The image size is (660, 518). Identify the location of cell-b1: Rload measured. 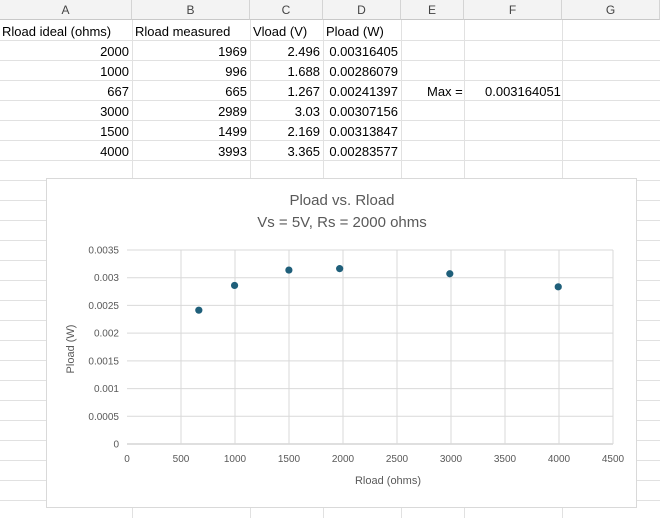
(183, 31).